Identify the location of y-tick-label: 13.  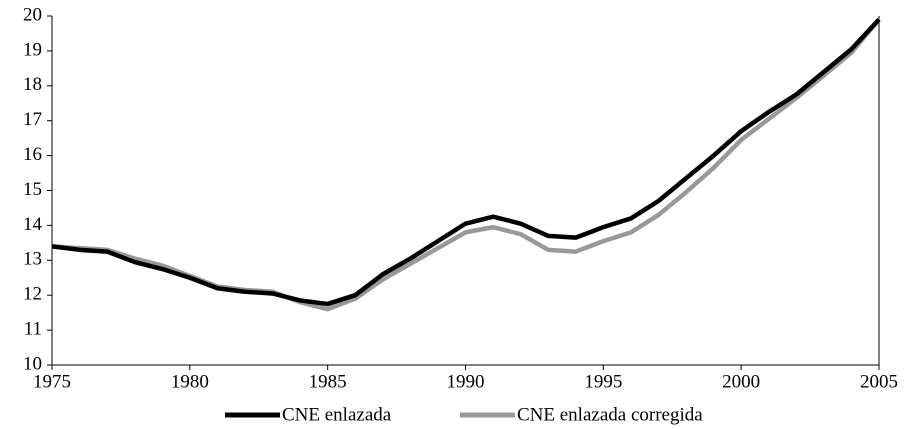
(32, 259).